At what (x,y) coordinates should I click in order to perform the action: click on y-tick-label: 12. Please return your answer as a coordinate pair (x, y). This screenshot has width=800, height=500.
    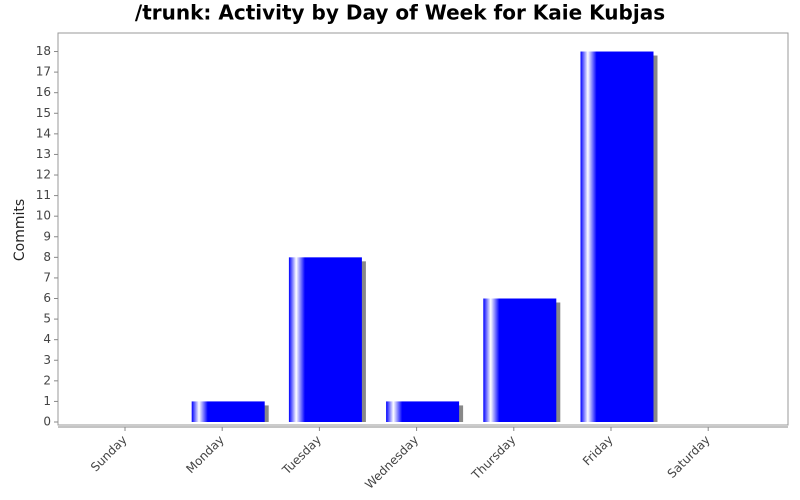
    Looking at the image, I should click on (43, 175).